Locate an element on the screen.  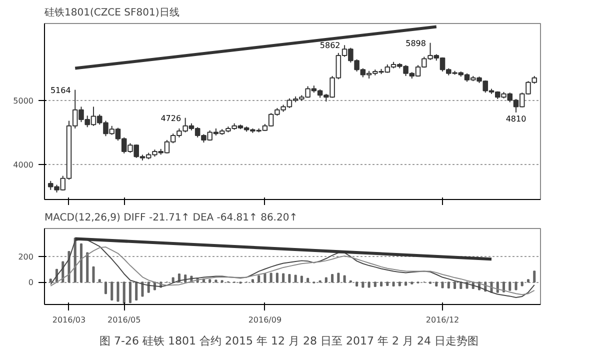
text: 5862 is located at coordinates (330, 45).